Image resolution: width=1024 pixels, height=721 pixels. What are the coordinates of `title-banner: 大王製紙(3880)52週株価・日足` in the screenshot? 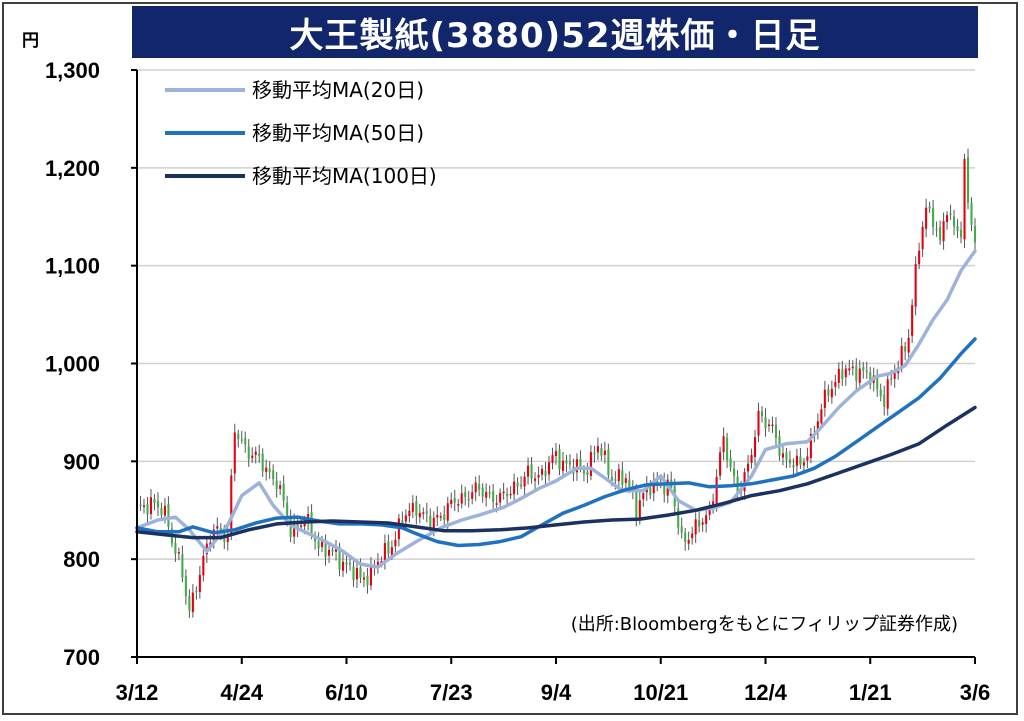 It's located at (555, 32).